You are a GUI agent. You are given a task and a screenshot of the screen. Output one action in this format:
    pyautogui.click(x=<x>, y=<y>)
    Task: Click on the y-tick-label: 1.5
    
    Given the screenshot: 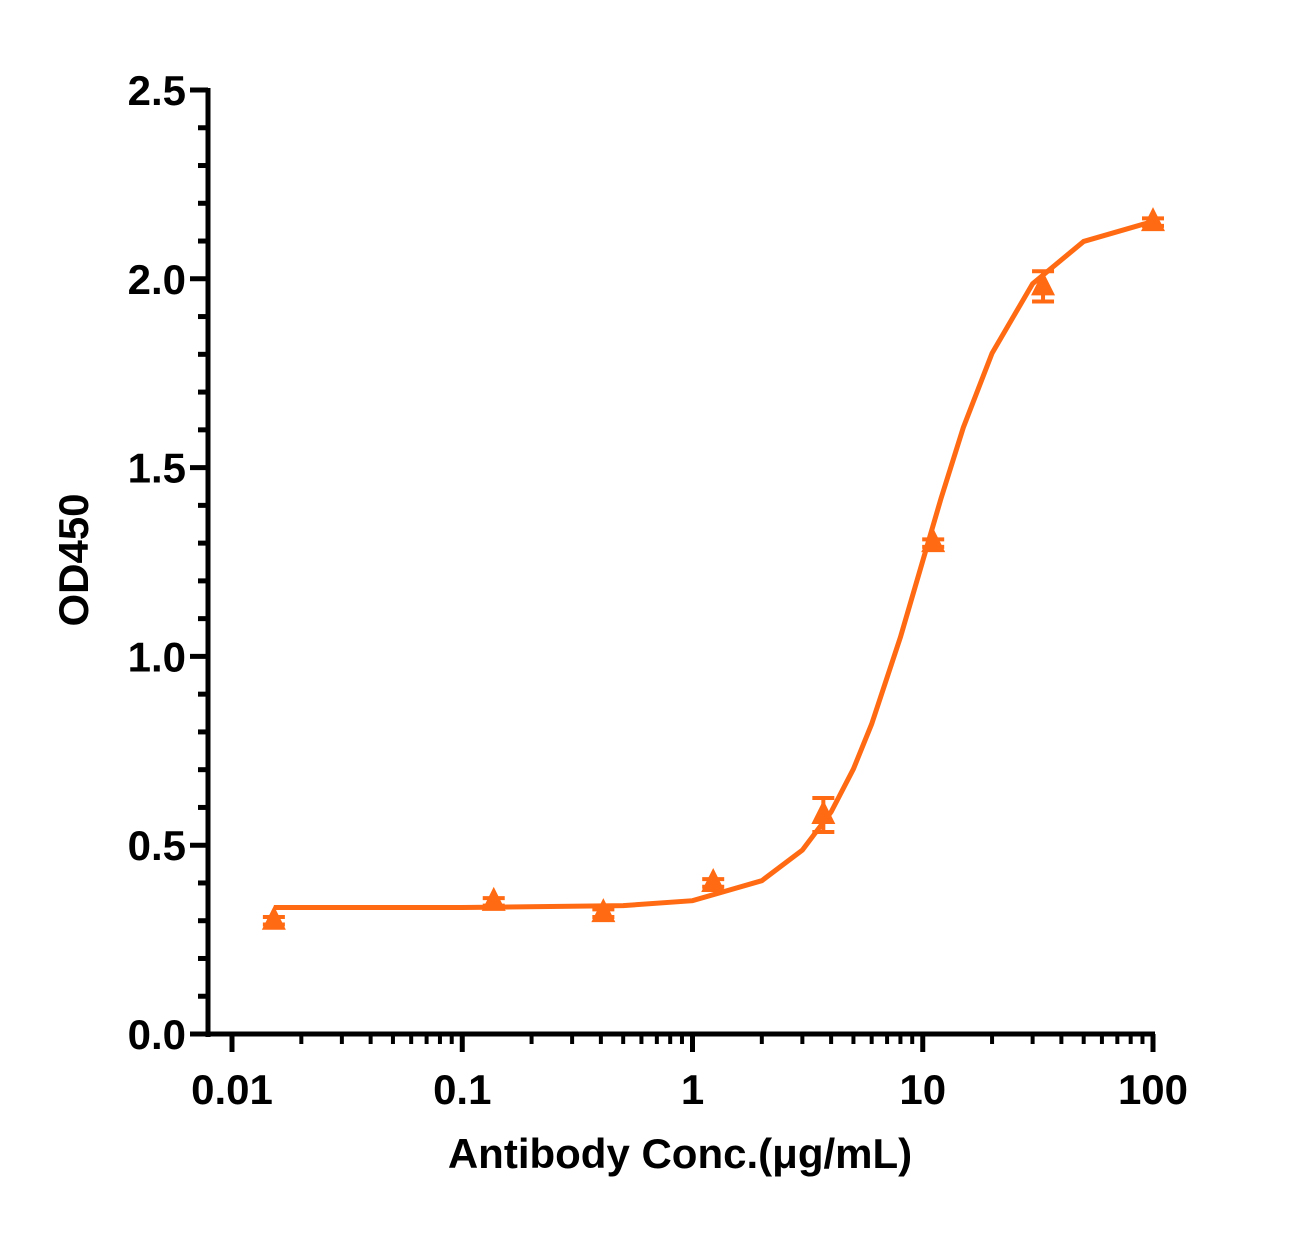 What is the action you would take?
    pyautogui.click(x=157, y=468)
    